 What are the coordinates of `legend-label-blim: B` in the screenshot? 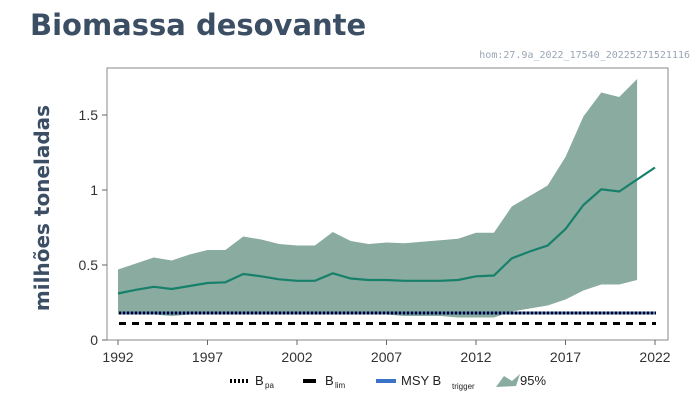 It's located at (329, 380).